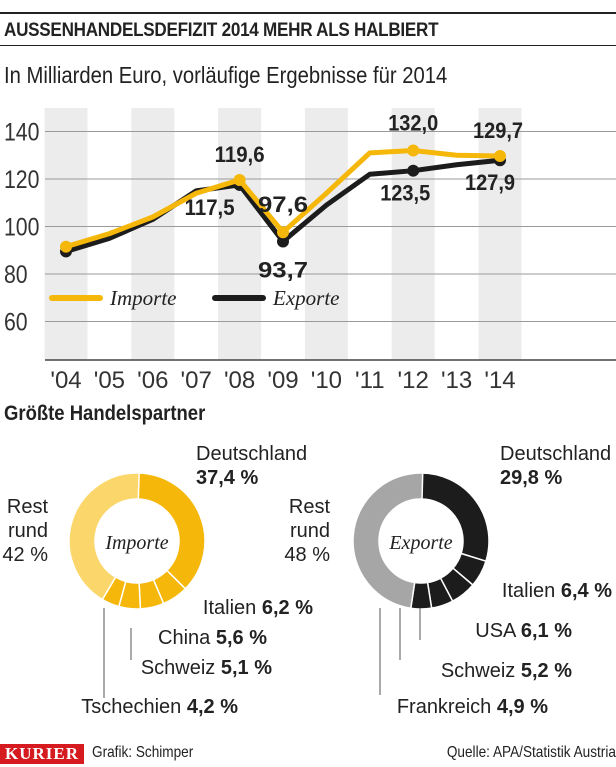 The image size is (616, 767). What do you see at coordinates (413, 380) in the screenshot?
I see `x-tick-label: '12` at bounding box center [413, 380].